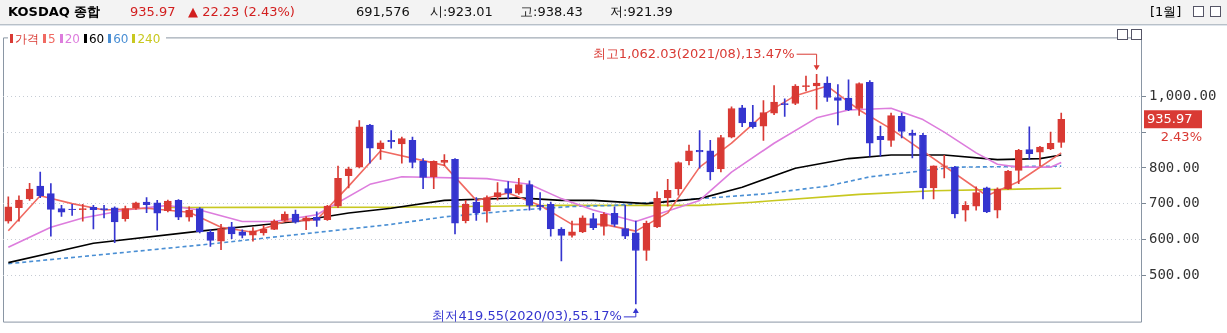 This screenshot has height=333, width=1227. I want to click on text: 고:938.43, so click(551, 12).